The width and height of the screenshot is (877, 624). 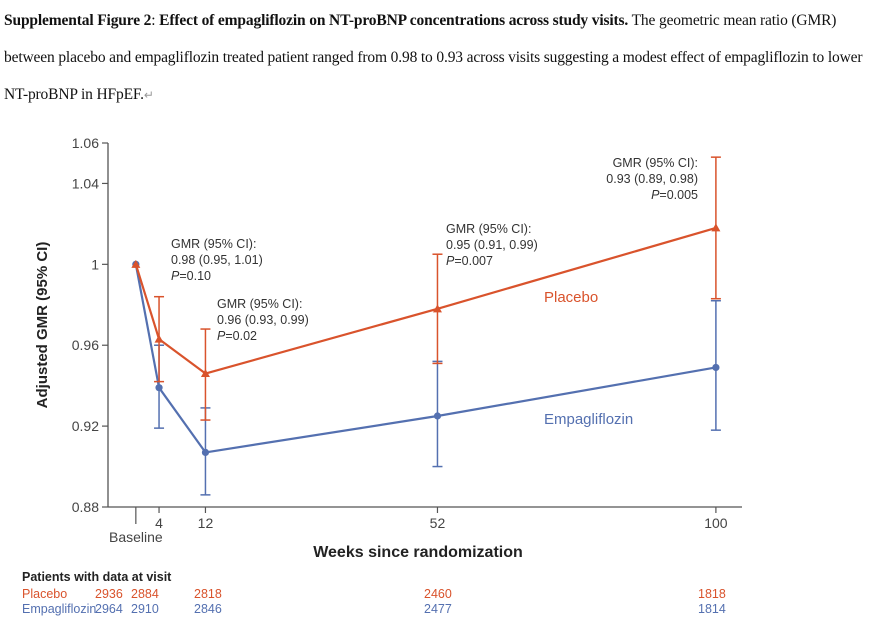 I want to click on gmr-line: 0.98 (0.95, 1.01), so click(x=217, y=260).